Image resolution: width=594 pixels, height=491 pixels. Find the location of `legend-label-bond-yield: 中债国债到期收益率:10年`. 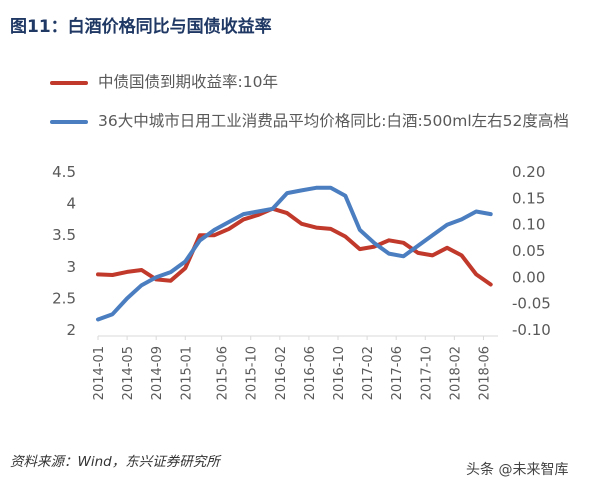

legend-label-bond-yield: 中债国债到期收益率:10年 is located at coordinates (188, 82).